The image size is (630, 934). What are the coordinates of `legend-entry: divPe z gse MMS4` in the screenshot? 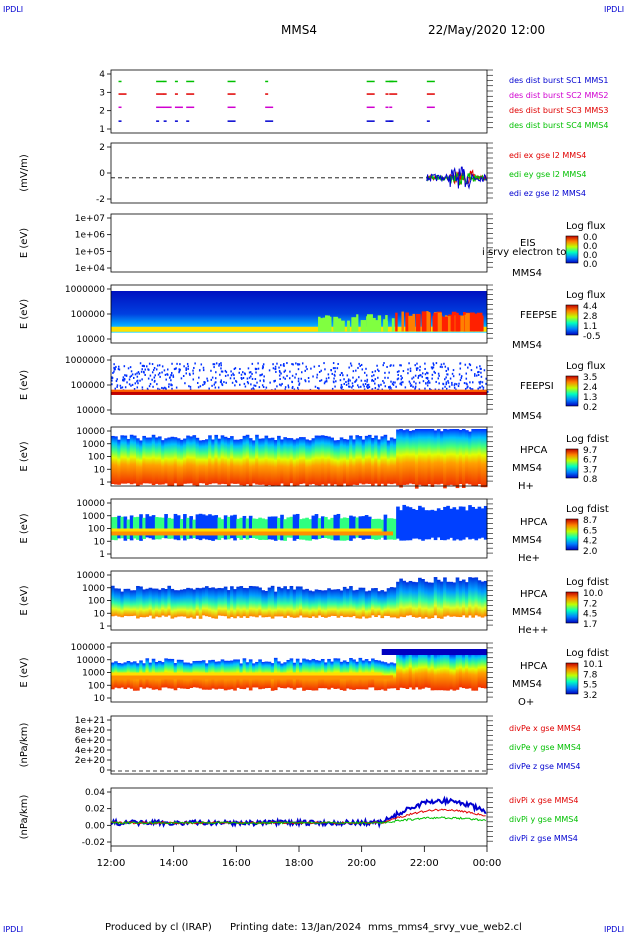 It's located at (544, 766).